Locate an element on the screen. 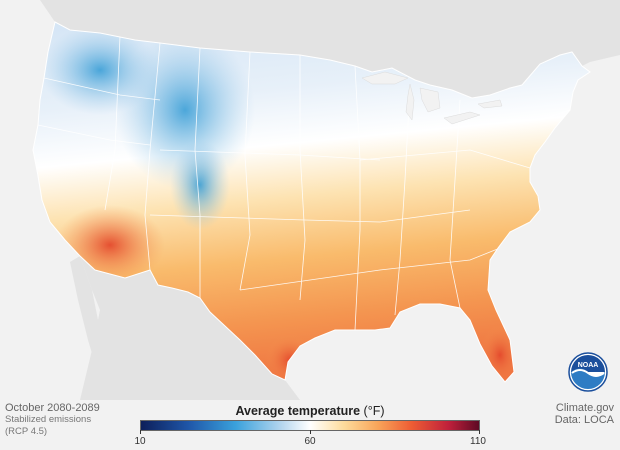 This screenshot has height=450, width=620. legend-unit: (°F) is located at coordinates (374, 411).